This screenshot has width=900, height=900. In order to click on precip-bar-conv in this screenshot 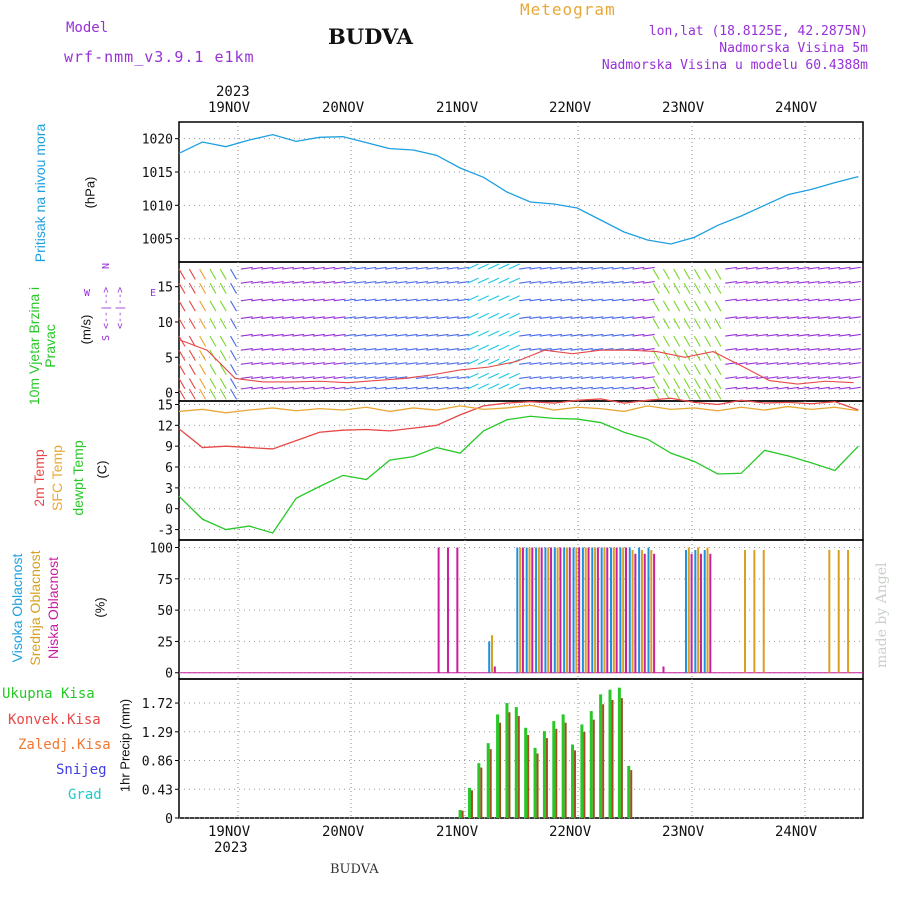, I will do `click(462, 814)`.